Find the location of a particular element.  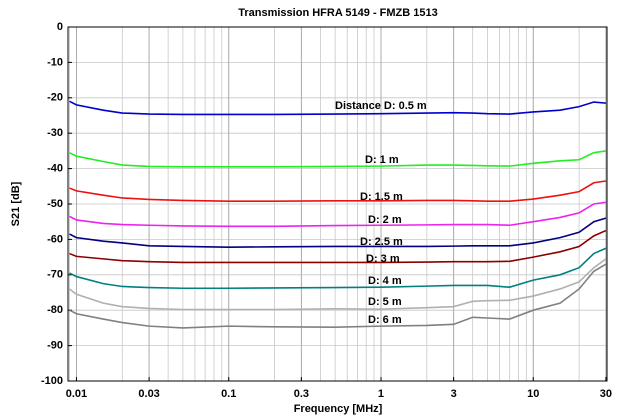

series-label: D: 4 m is located at coordinates (385, 281).